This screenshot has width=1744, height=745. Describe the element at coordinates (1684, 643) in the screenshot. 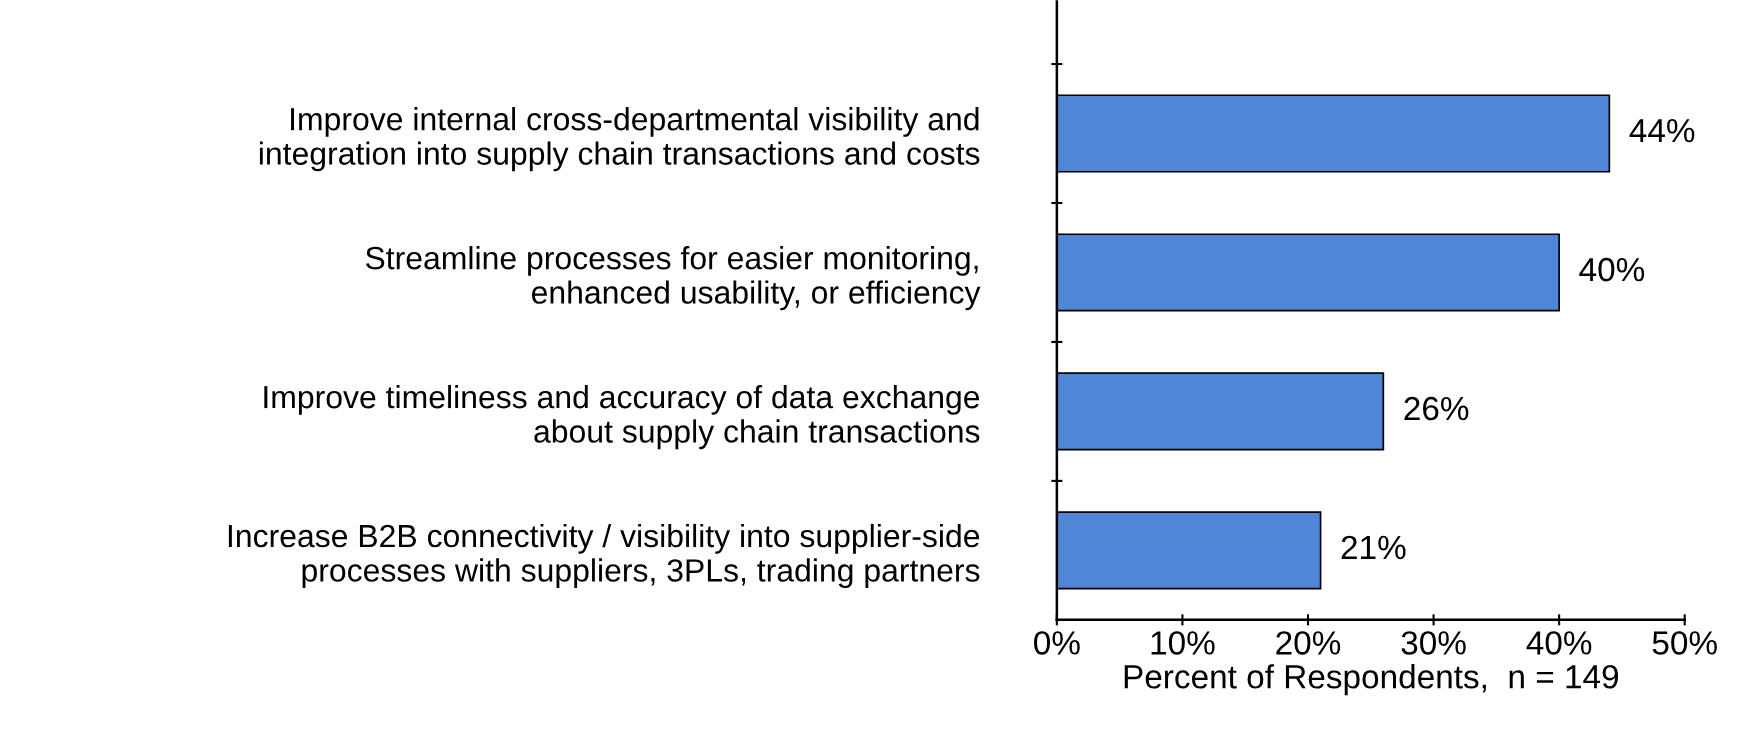

I see `x-tick-label: 50%` at that location.